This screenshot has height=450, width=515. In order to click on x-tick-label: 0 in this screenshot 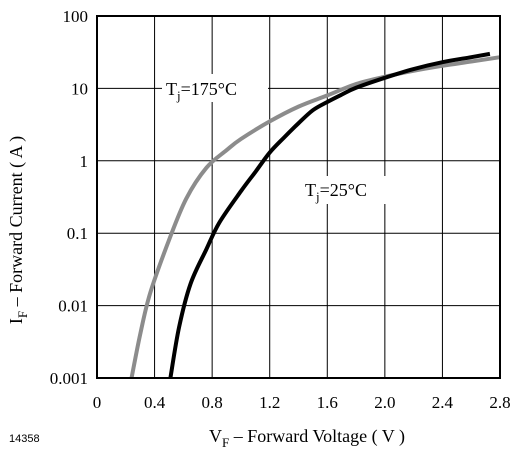, I will do `click(97, 402)`.